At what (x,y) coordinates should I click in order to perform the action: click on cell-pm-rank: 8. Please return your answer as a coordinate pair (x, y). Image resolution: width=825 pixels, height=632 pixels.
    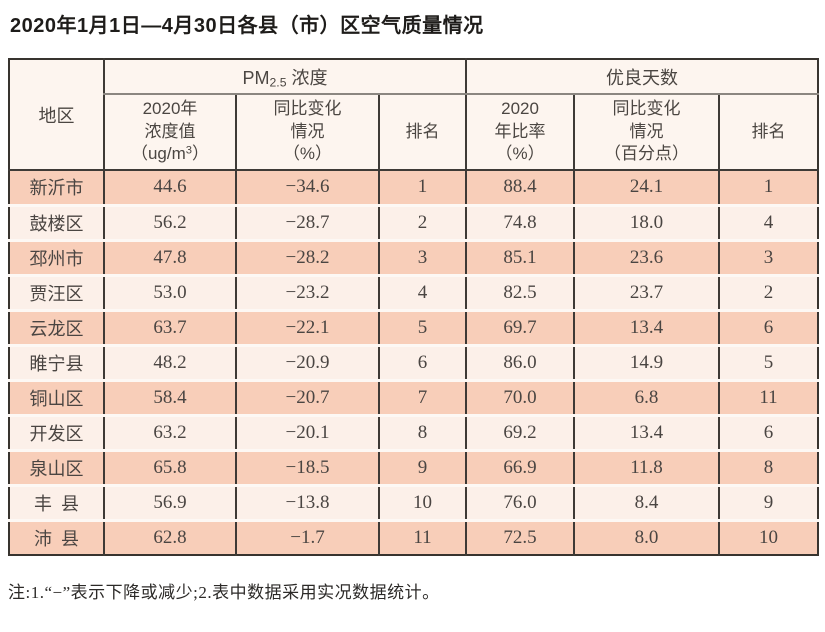
    Looking at the image, I should click on (422, 431).